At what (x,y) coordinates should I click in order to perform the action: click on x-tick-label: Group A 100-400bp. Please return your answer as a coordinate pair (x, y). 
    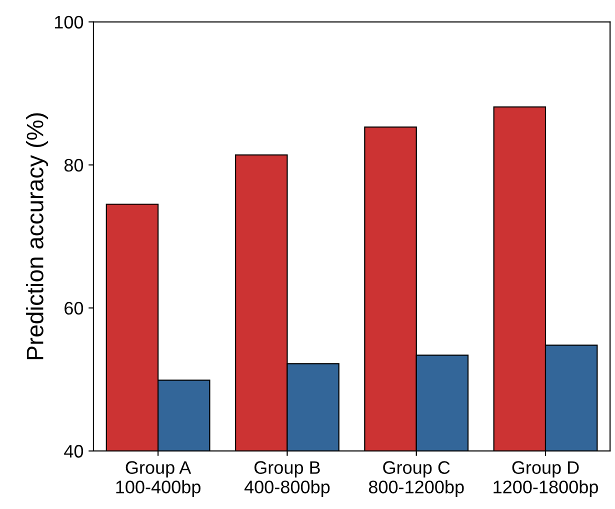
    Looking at the image, I should click on (158, 479).